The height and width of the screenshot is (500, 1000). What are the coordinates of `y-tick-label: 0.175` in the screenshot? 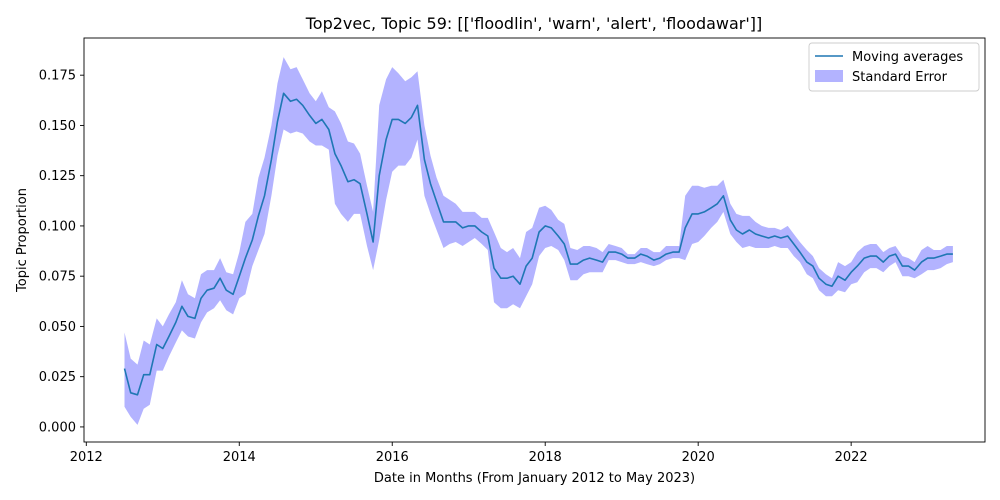 It's located at (57, 76).